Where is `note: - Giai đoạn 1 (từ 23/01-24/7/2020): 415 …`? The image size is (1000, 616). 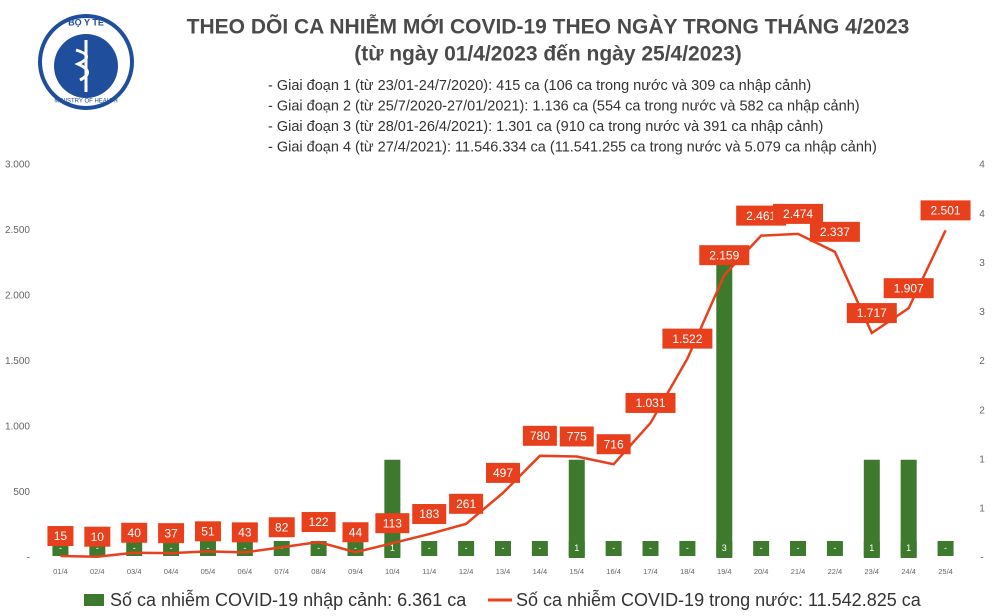
note: - Giai đoạn 1 (từ 23/01-24/7/2020): 415 … is located at coordinates (539, 86).